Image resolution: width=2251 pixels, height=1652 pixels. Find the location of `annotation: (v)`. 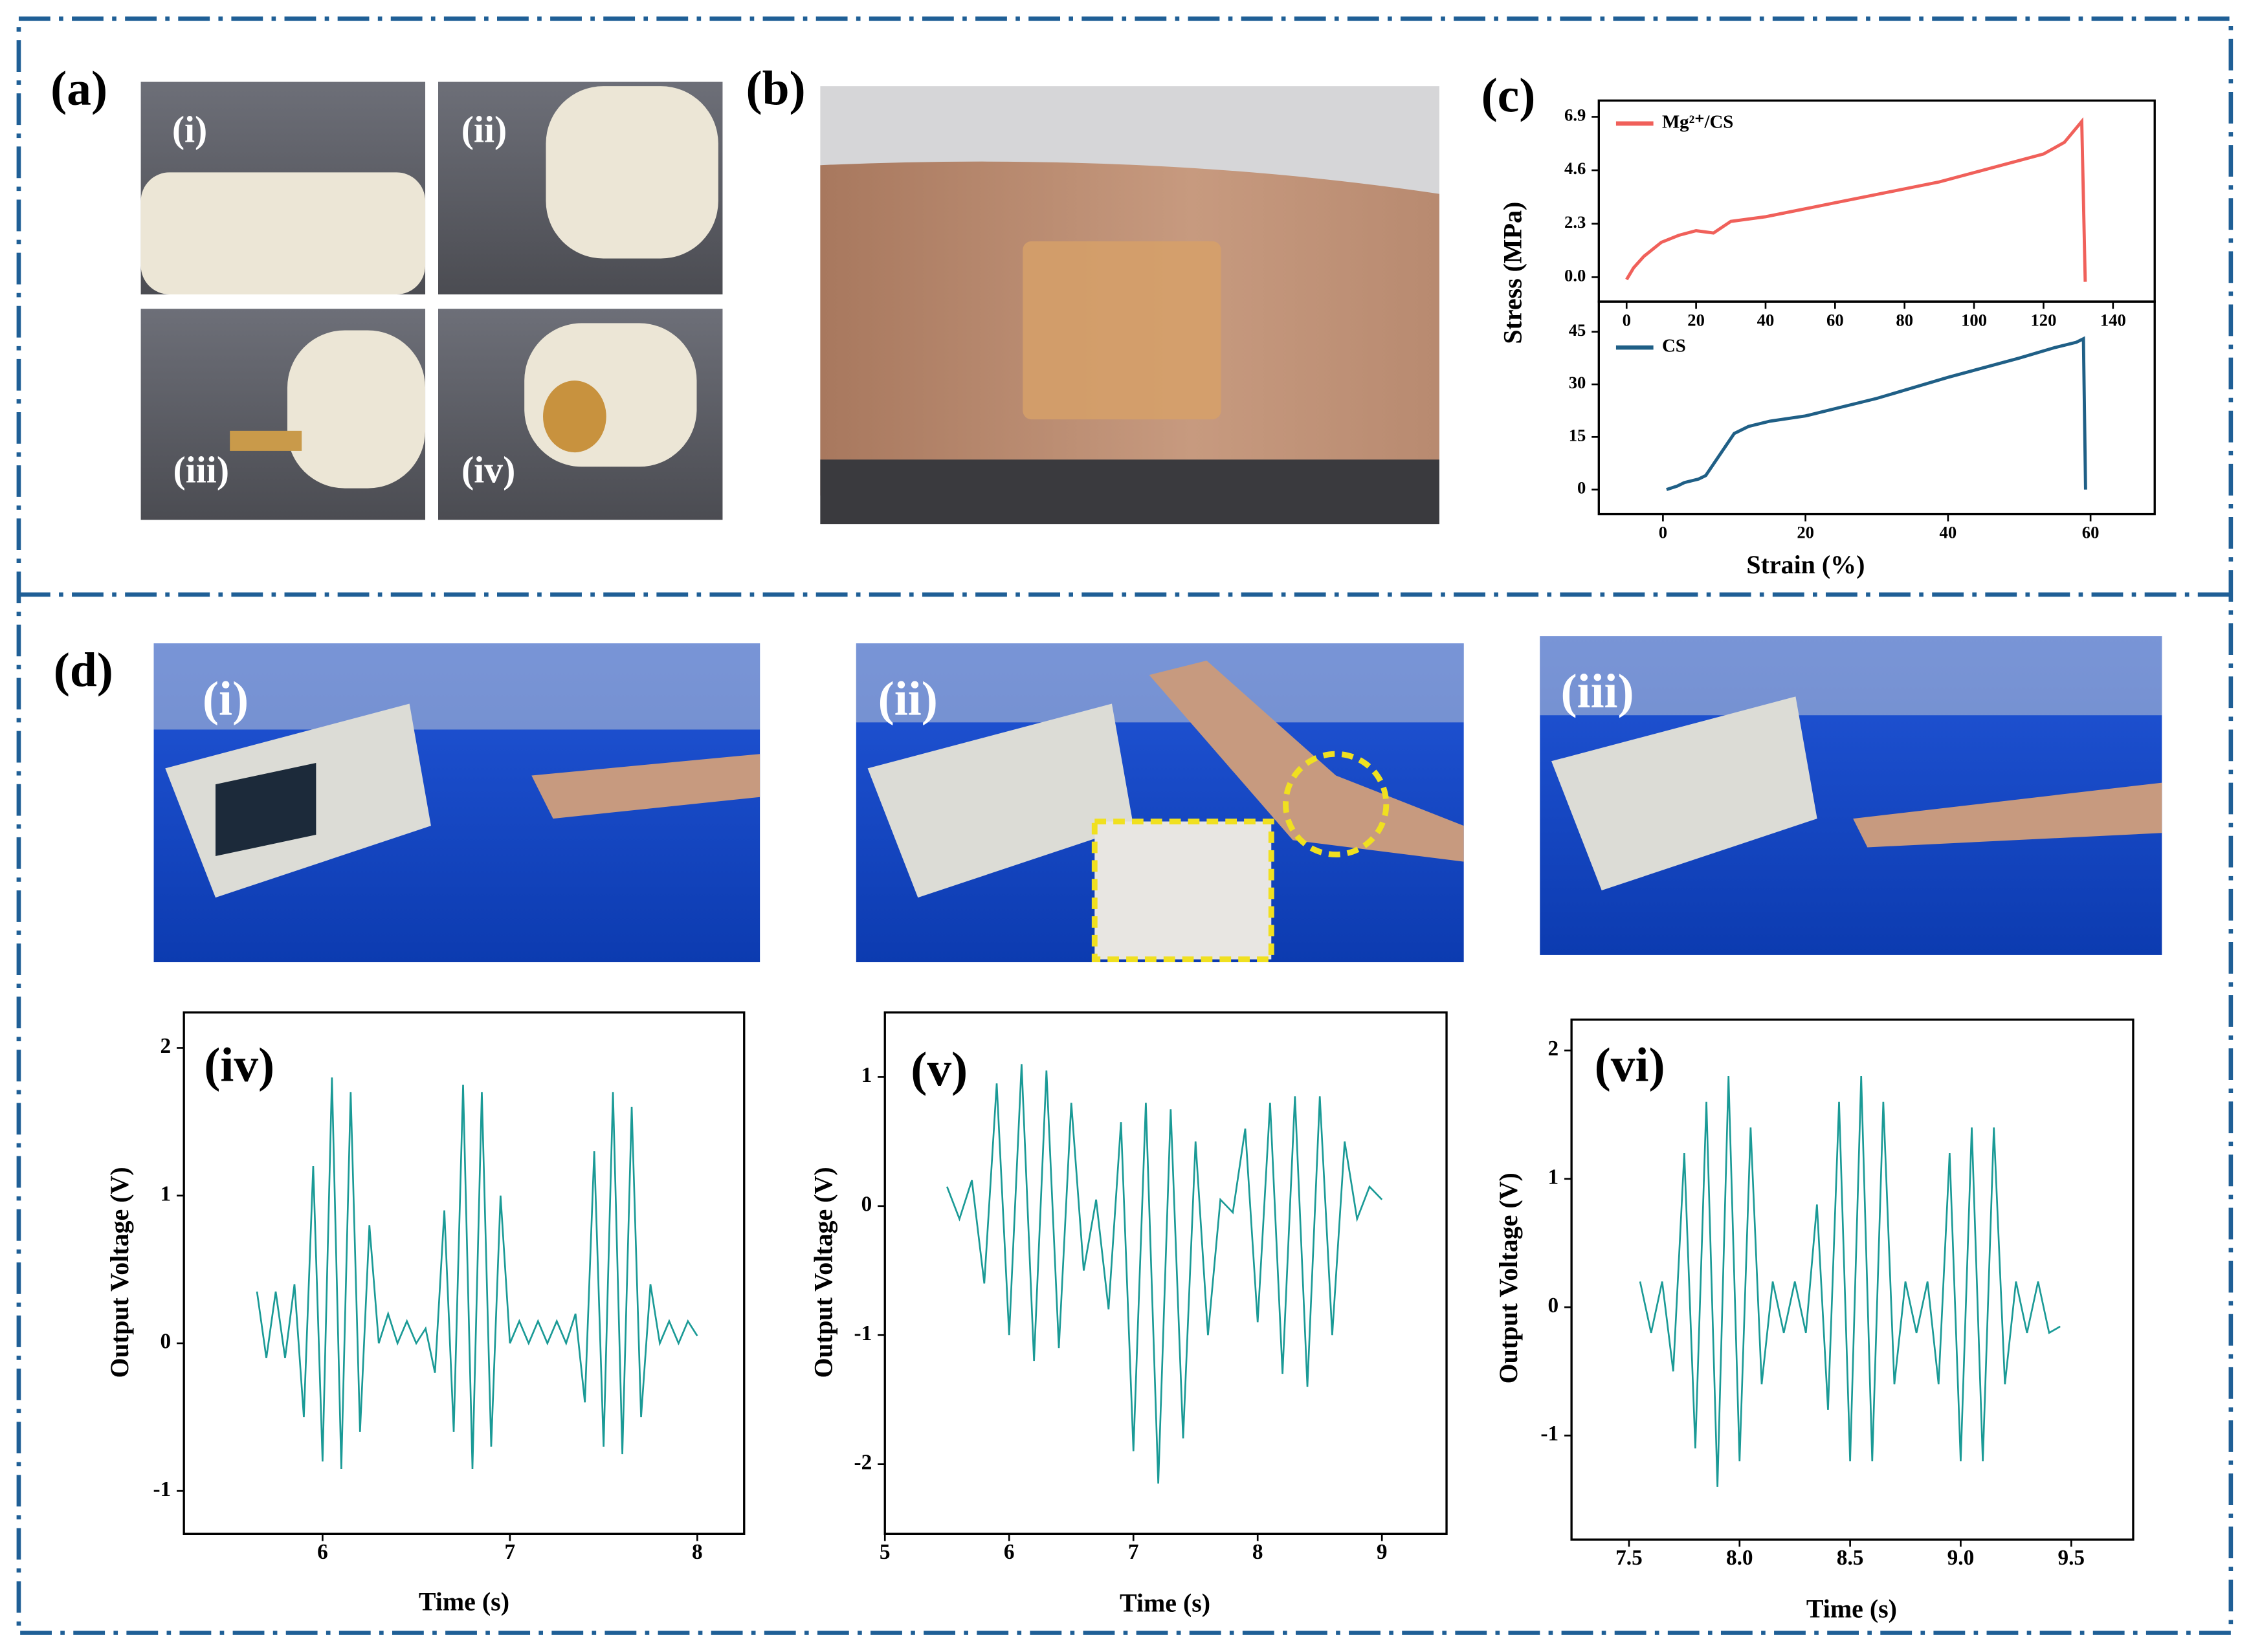

annotation: (v) is located at coordinates (939, 1069).